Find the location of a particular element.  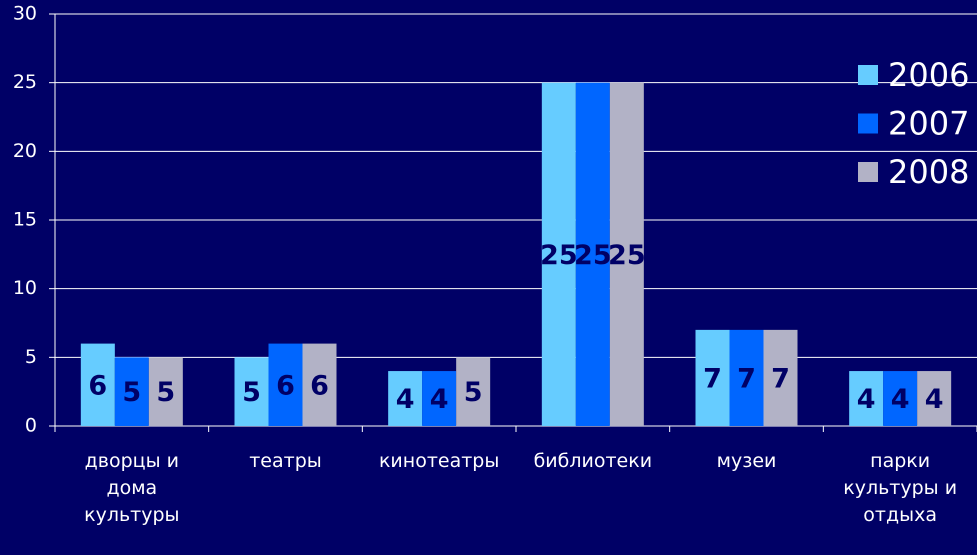

y-tick-label: 5 is located at coordinates (31, 357).